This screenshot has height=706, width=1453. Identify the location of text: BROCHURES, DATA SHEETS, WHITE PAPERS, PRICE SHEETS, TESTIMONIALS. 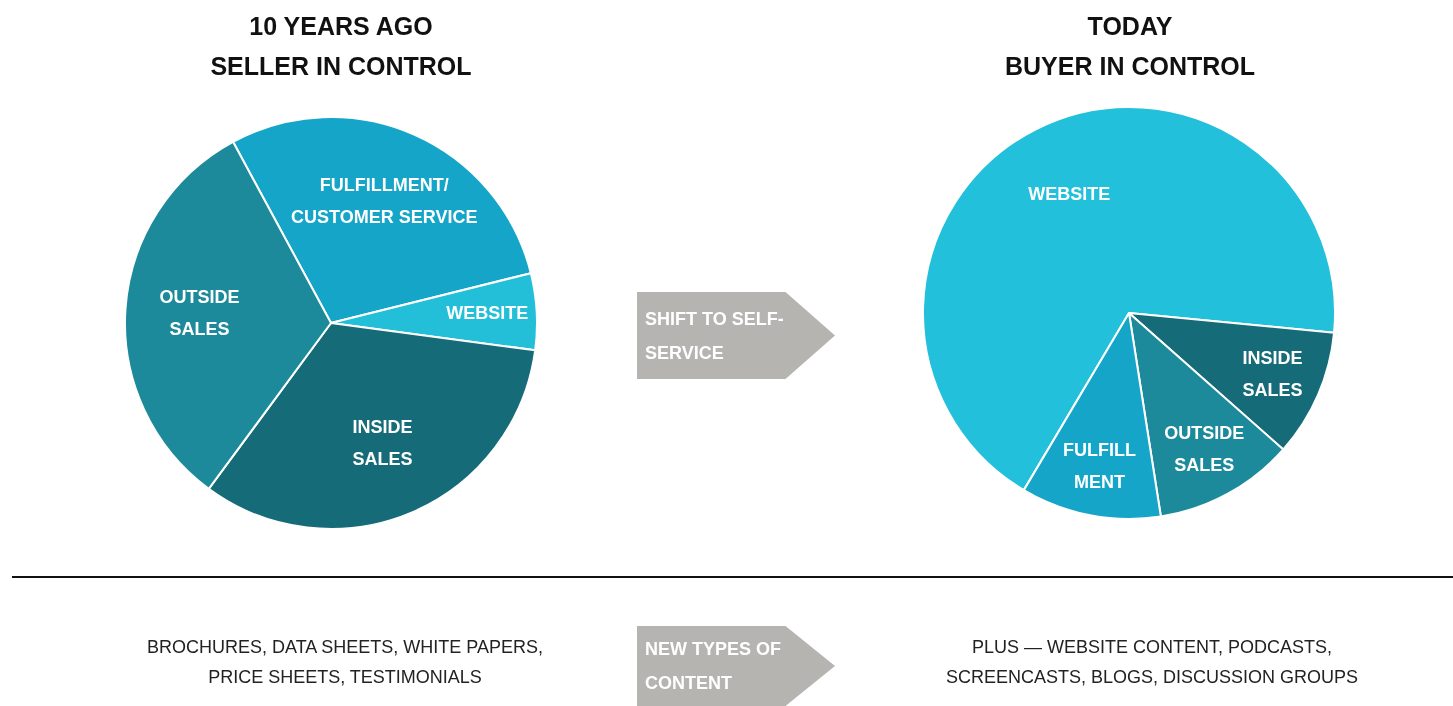
(345, 662).